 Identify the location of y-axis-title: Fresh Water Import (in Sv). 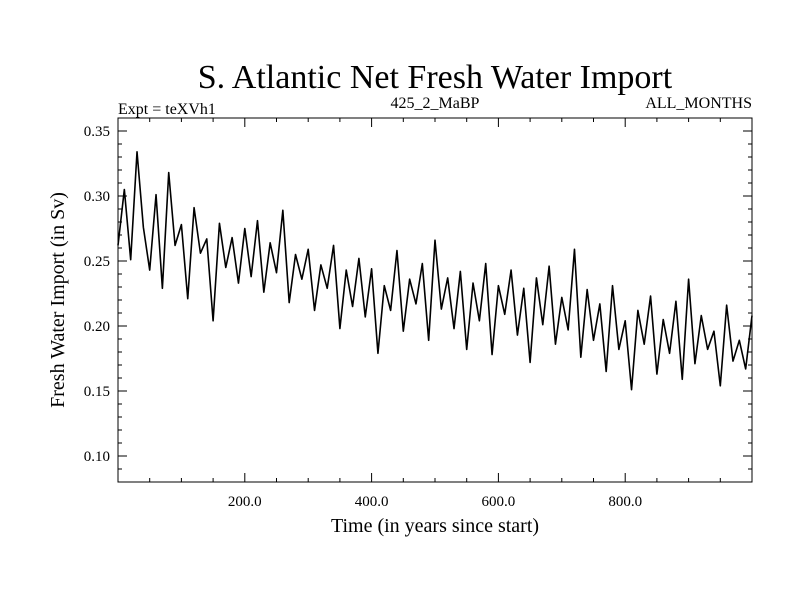
(58, 300).